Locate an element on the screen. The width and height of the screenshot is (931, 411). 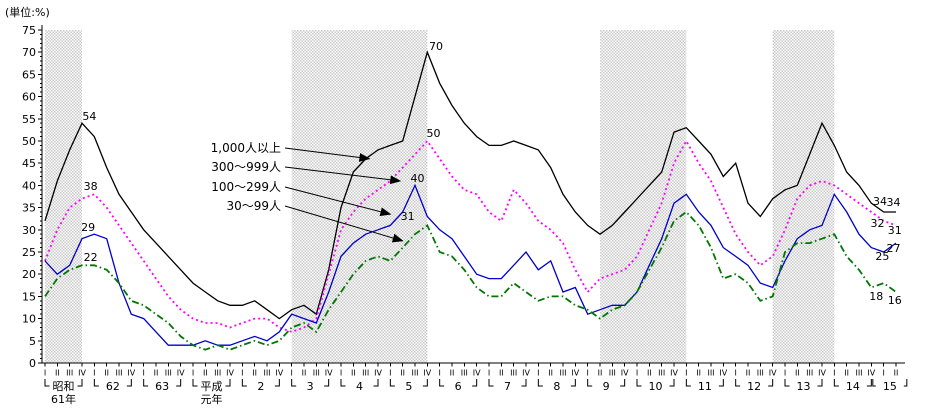
svg-text: 75 is located at coordinates (29, 30).